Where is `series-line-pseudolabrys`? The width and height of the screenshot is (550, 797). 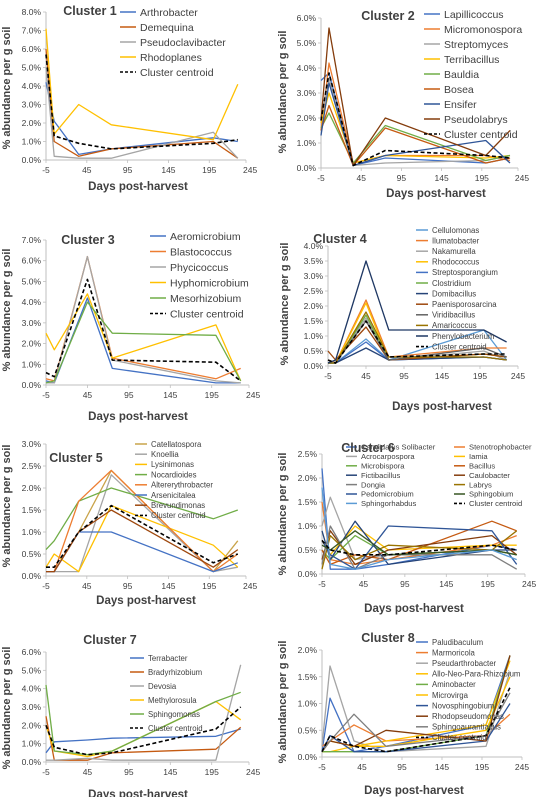
series-line-pseudolabrys is located at coordinates (415, 97).